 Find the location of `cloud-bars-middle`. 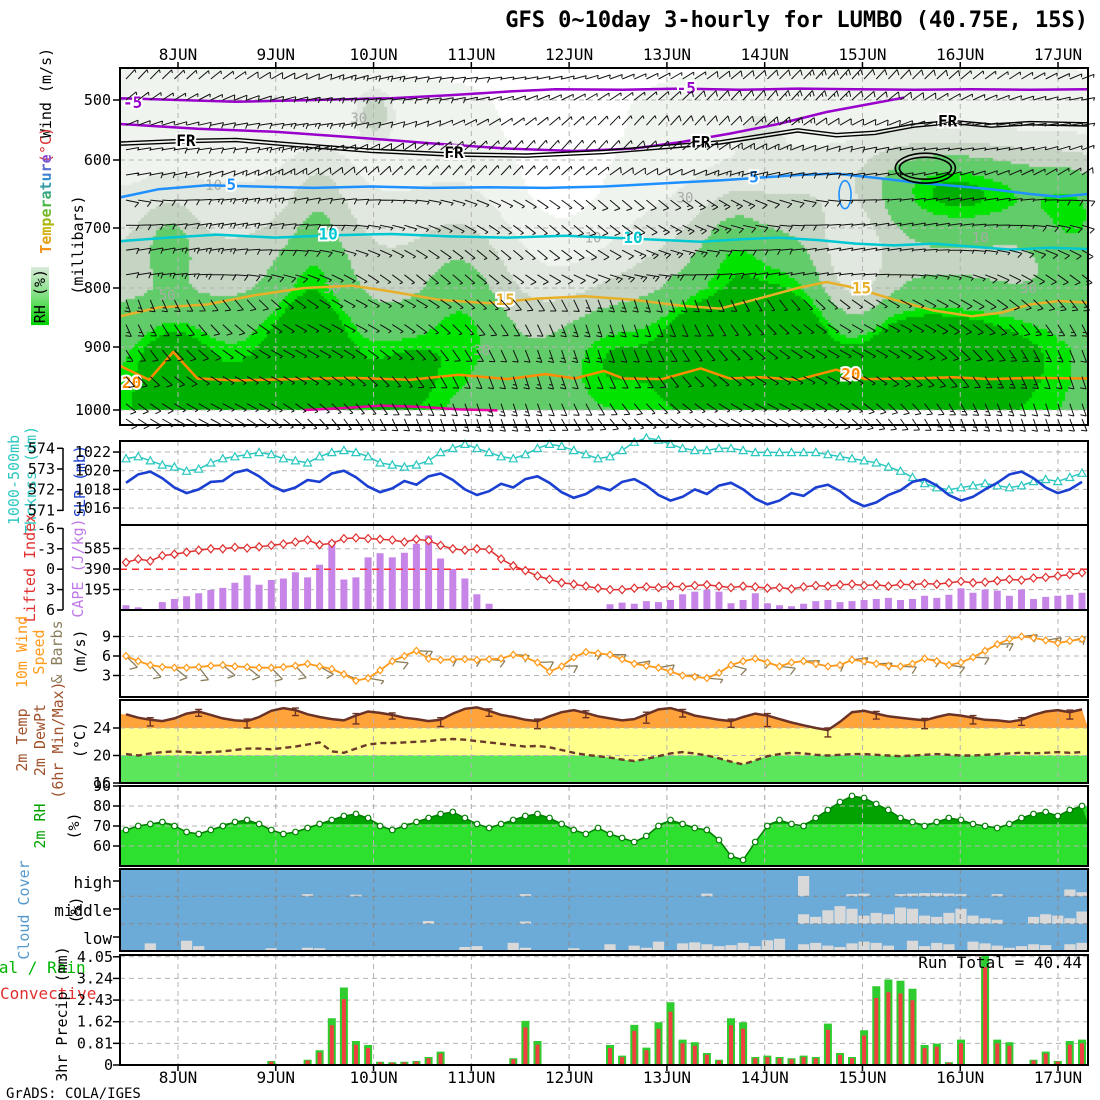

cloud-bars-middle is located at coordinates (755, 915).